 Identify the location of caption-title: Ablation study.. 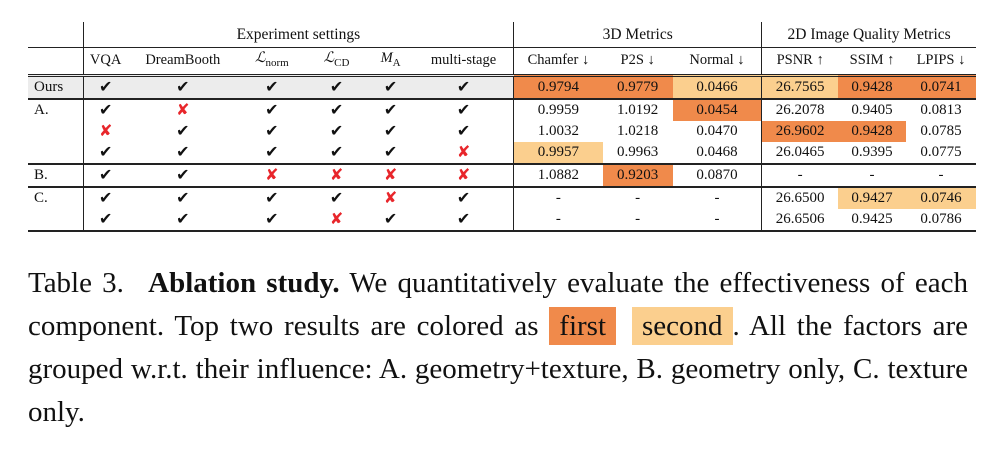
(244, 283).